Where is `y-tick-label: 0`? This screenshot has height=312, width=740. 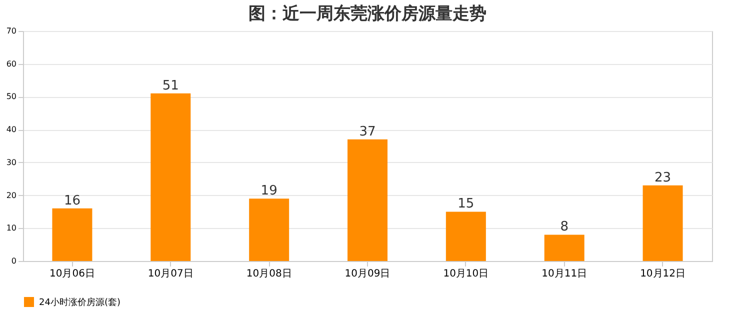
y-tick-label: 0 is located at coordinates (13, 261).